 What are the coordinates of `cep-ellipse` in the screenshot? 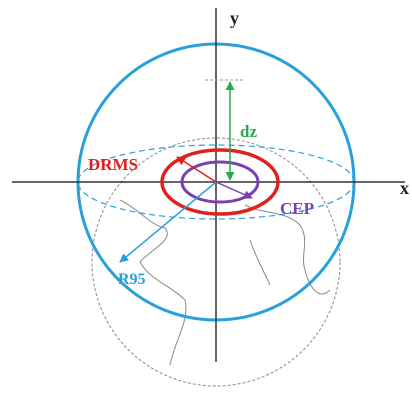 It's located at (220, 182).